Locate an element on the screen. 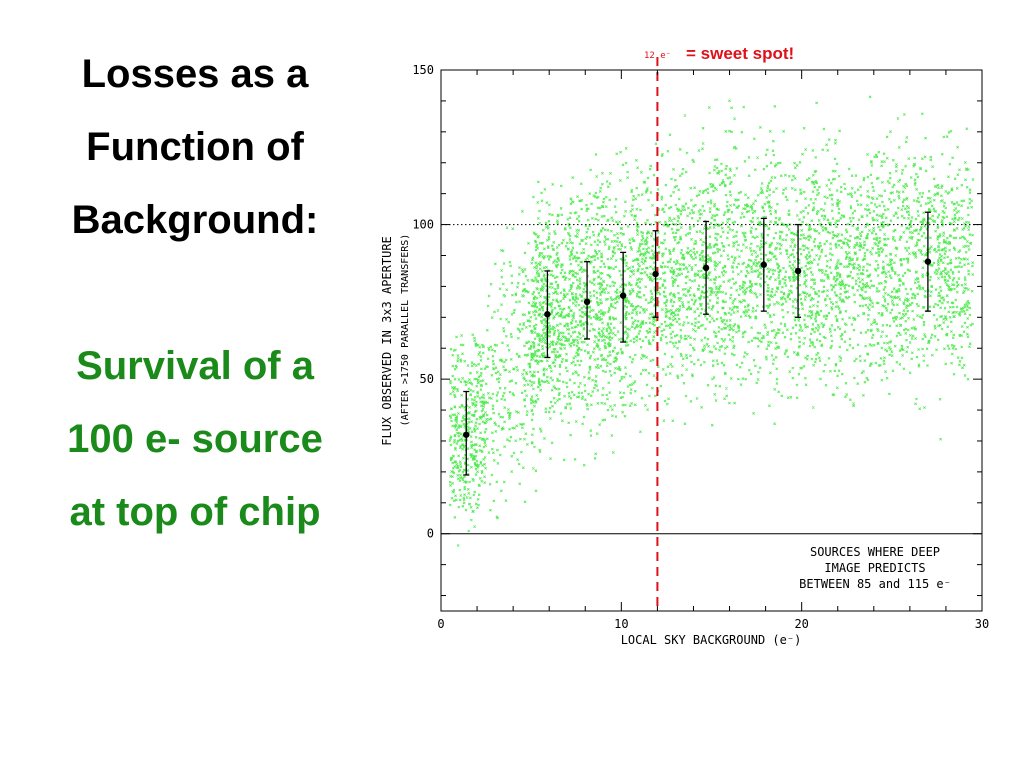 The width and height of the screenshot is (1024, 768). sweet-spot-label: = sweet spot! is located at coordinates (740, 53).